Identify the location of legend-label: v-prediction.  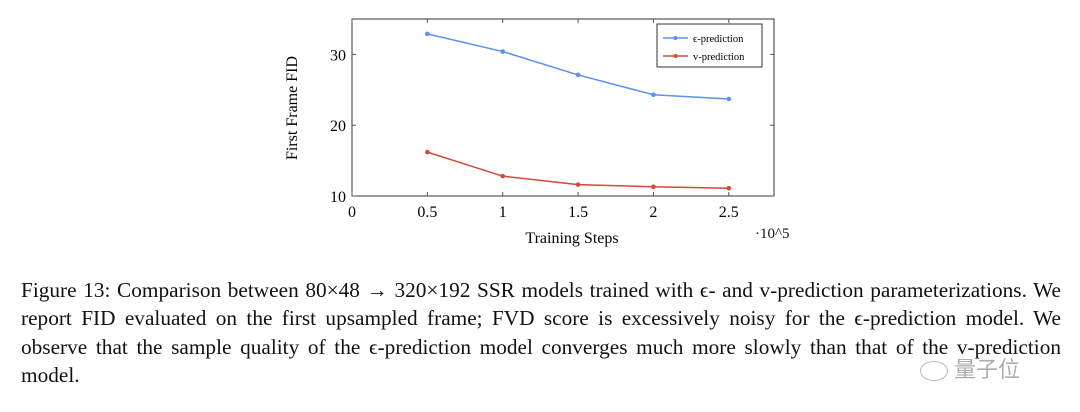
(719, 57).